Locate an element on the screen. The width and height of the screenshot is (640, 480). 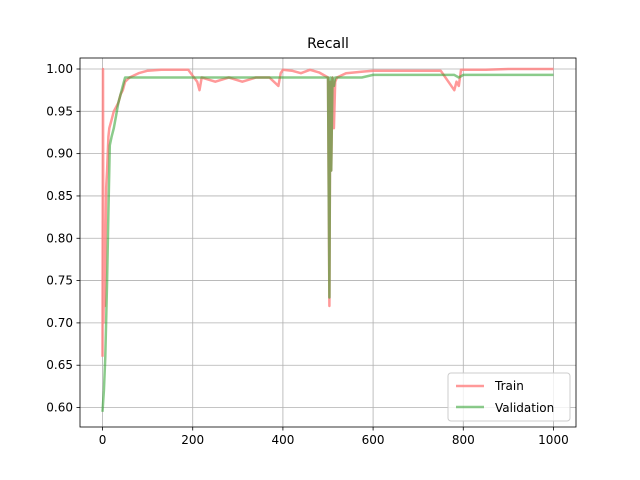
y-tick-label: 1.00 is located at coordinates (59, 69).